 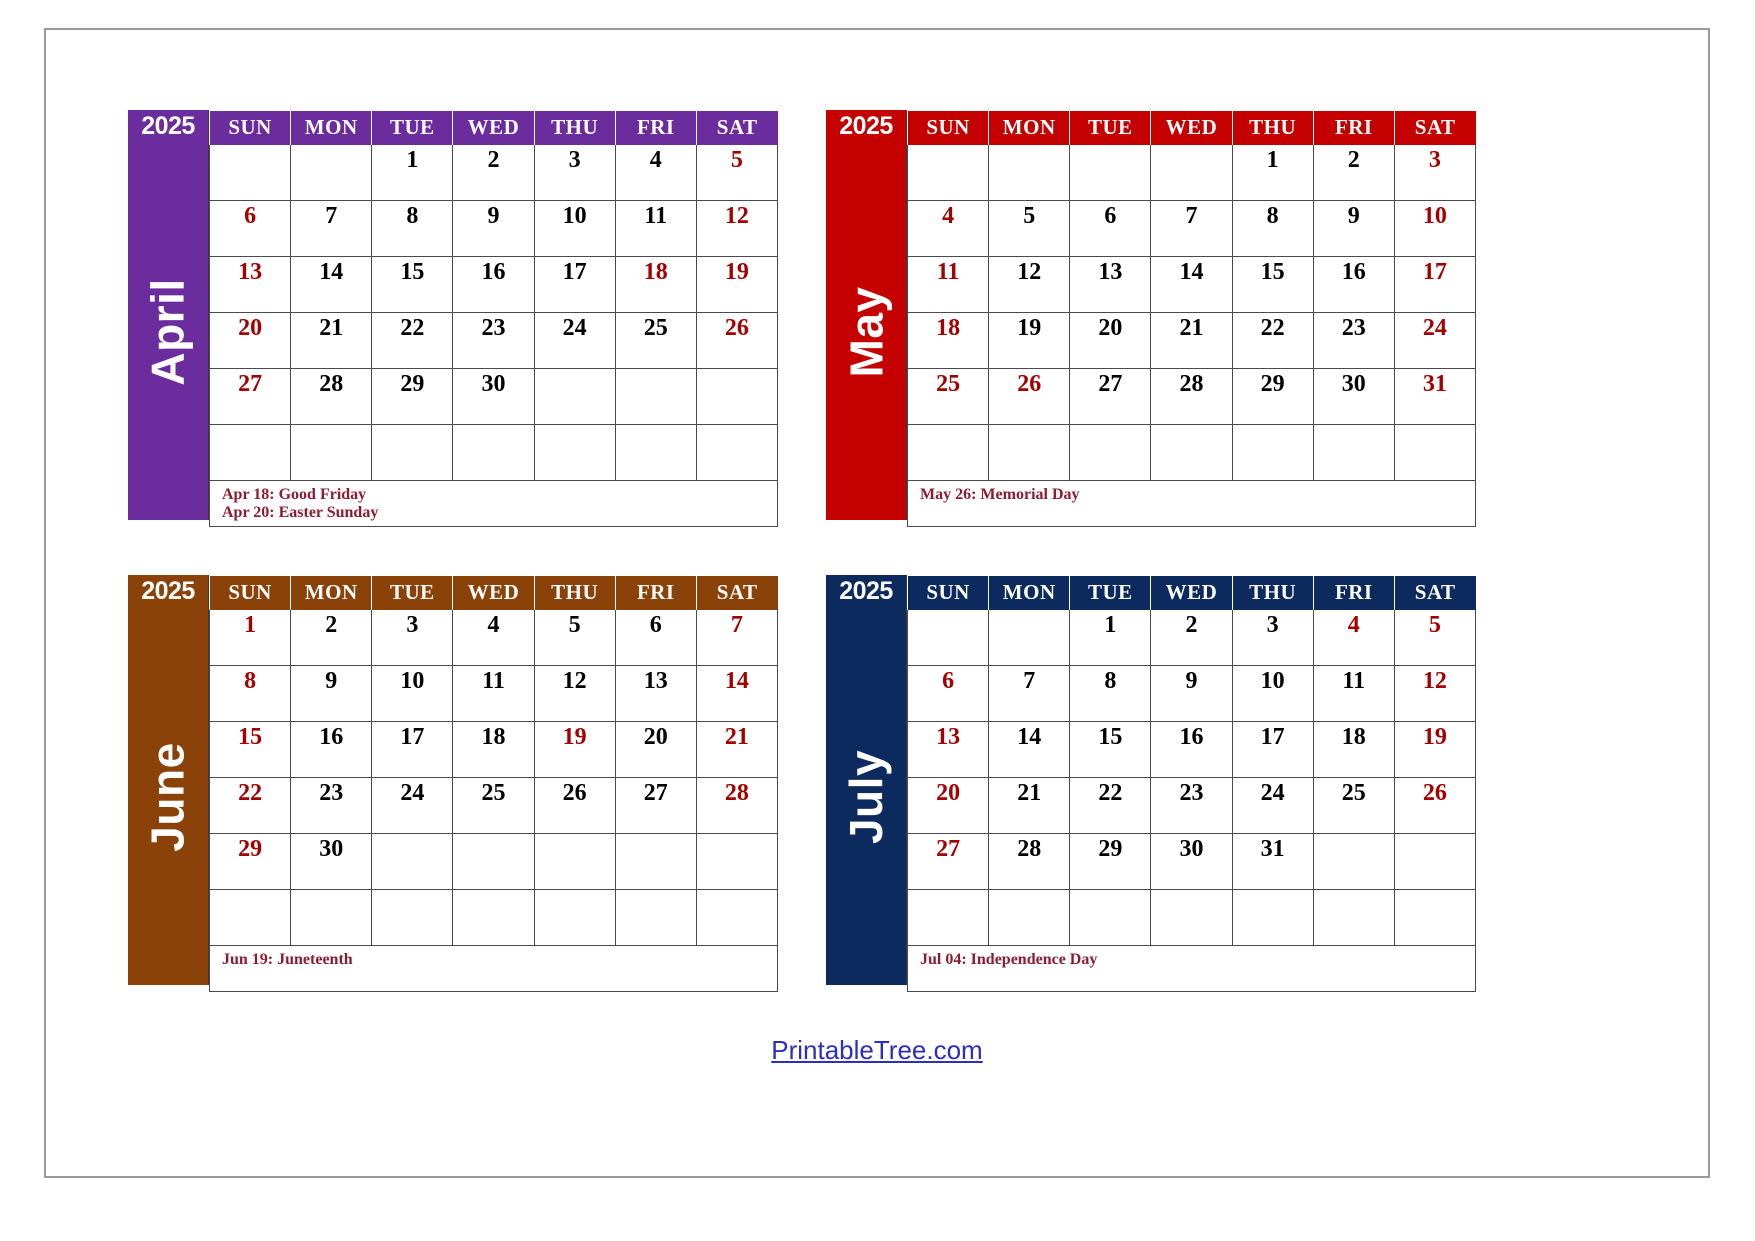 I want to click on printabletree-link: PrintableTree.com, so click(x=877, y=1050).